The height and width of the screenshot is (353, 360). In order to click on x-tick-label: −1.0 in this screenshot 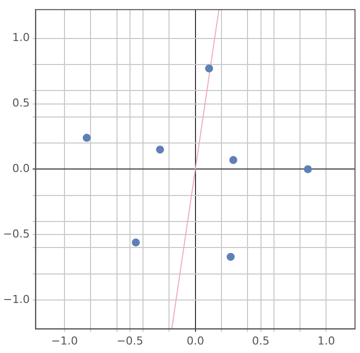, I will do `click(64, 341)`.